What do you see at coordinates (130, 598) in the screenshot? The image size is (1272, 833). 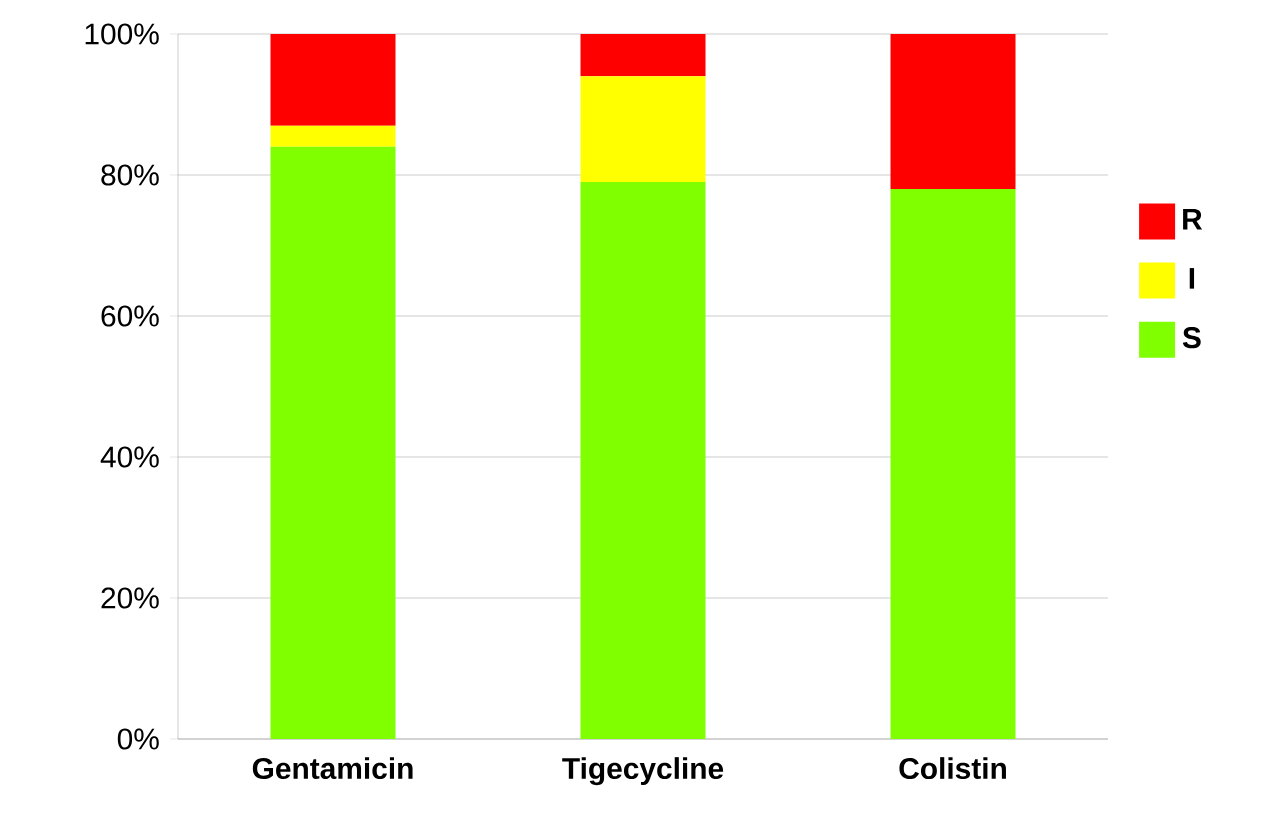 I see `y-tick-label: 20%` at bounding box center [130, 598].